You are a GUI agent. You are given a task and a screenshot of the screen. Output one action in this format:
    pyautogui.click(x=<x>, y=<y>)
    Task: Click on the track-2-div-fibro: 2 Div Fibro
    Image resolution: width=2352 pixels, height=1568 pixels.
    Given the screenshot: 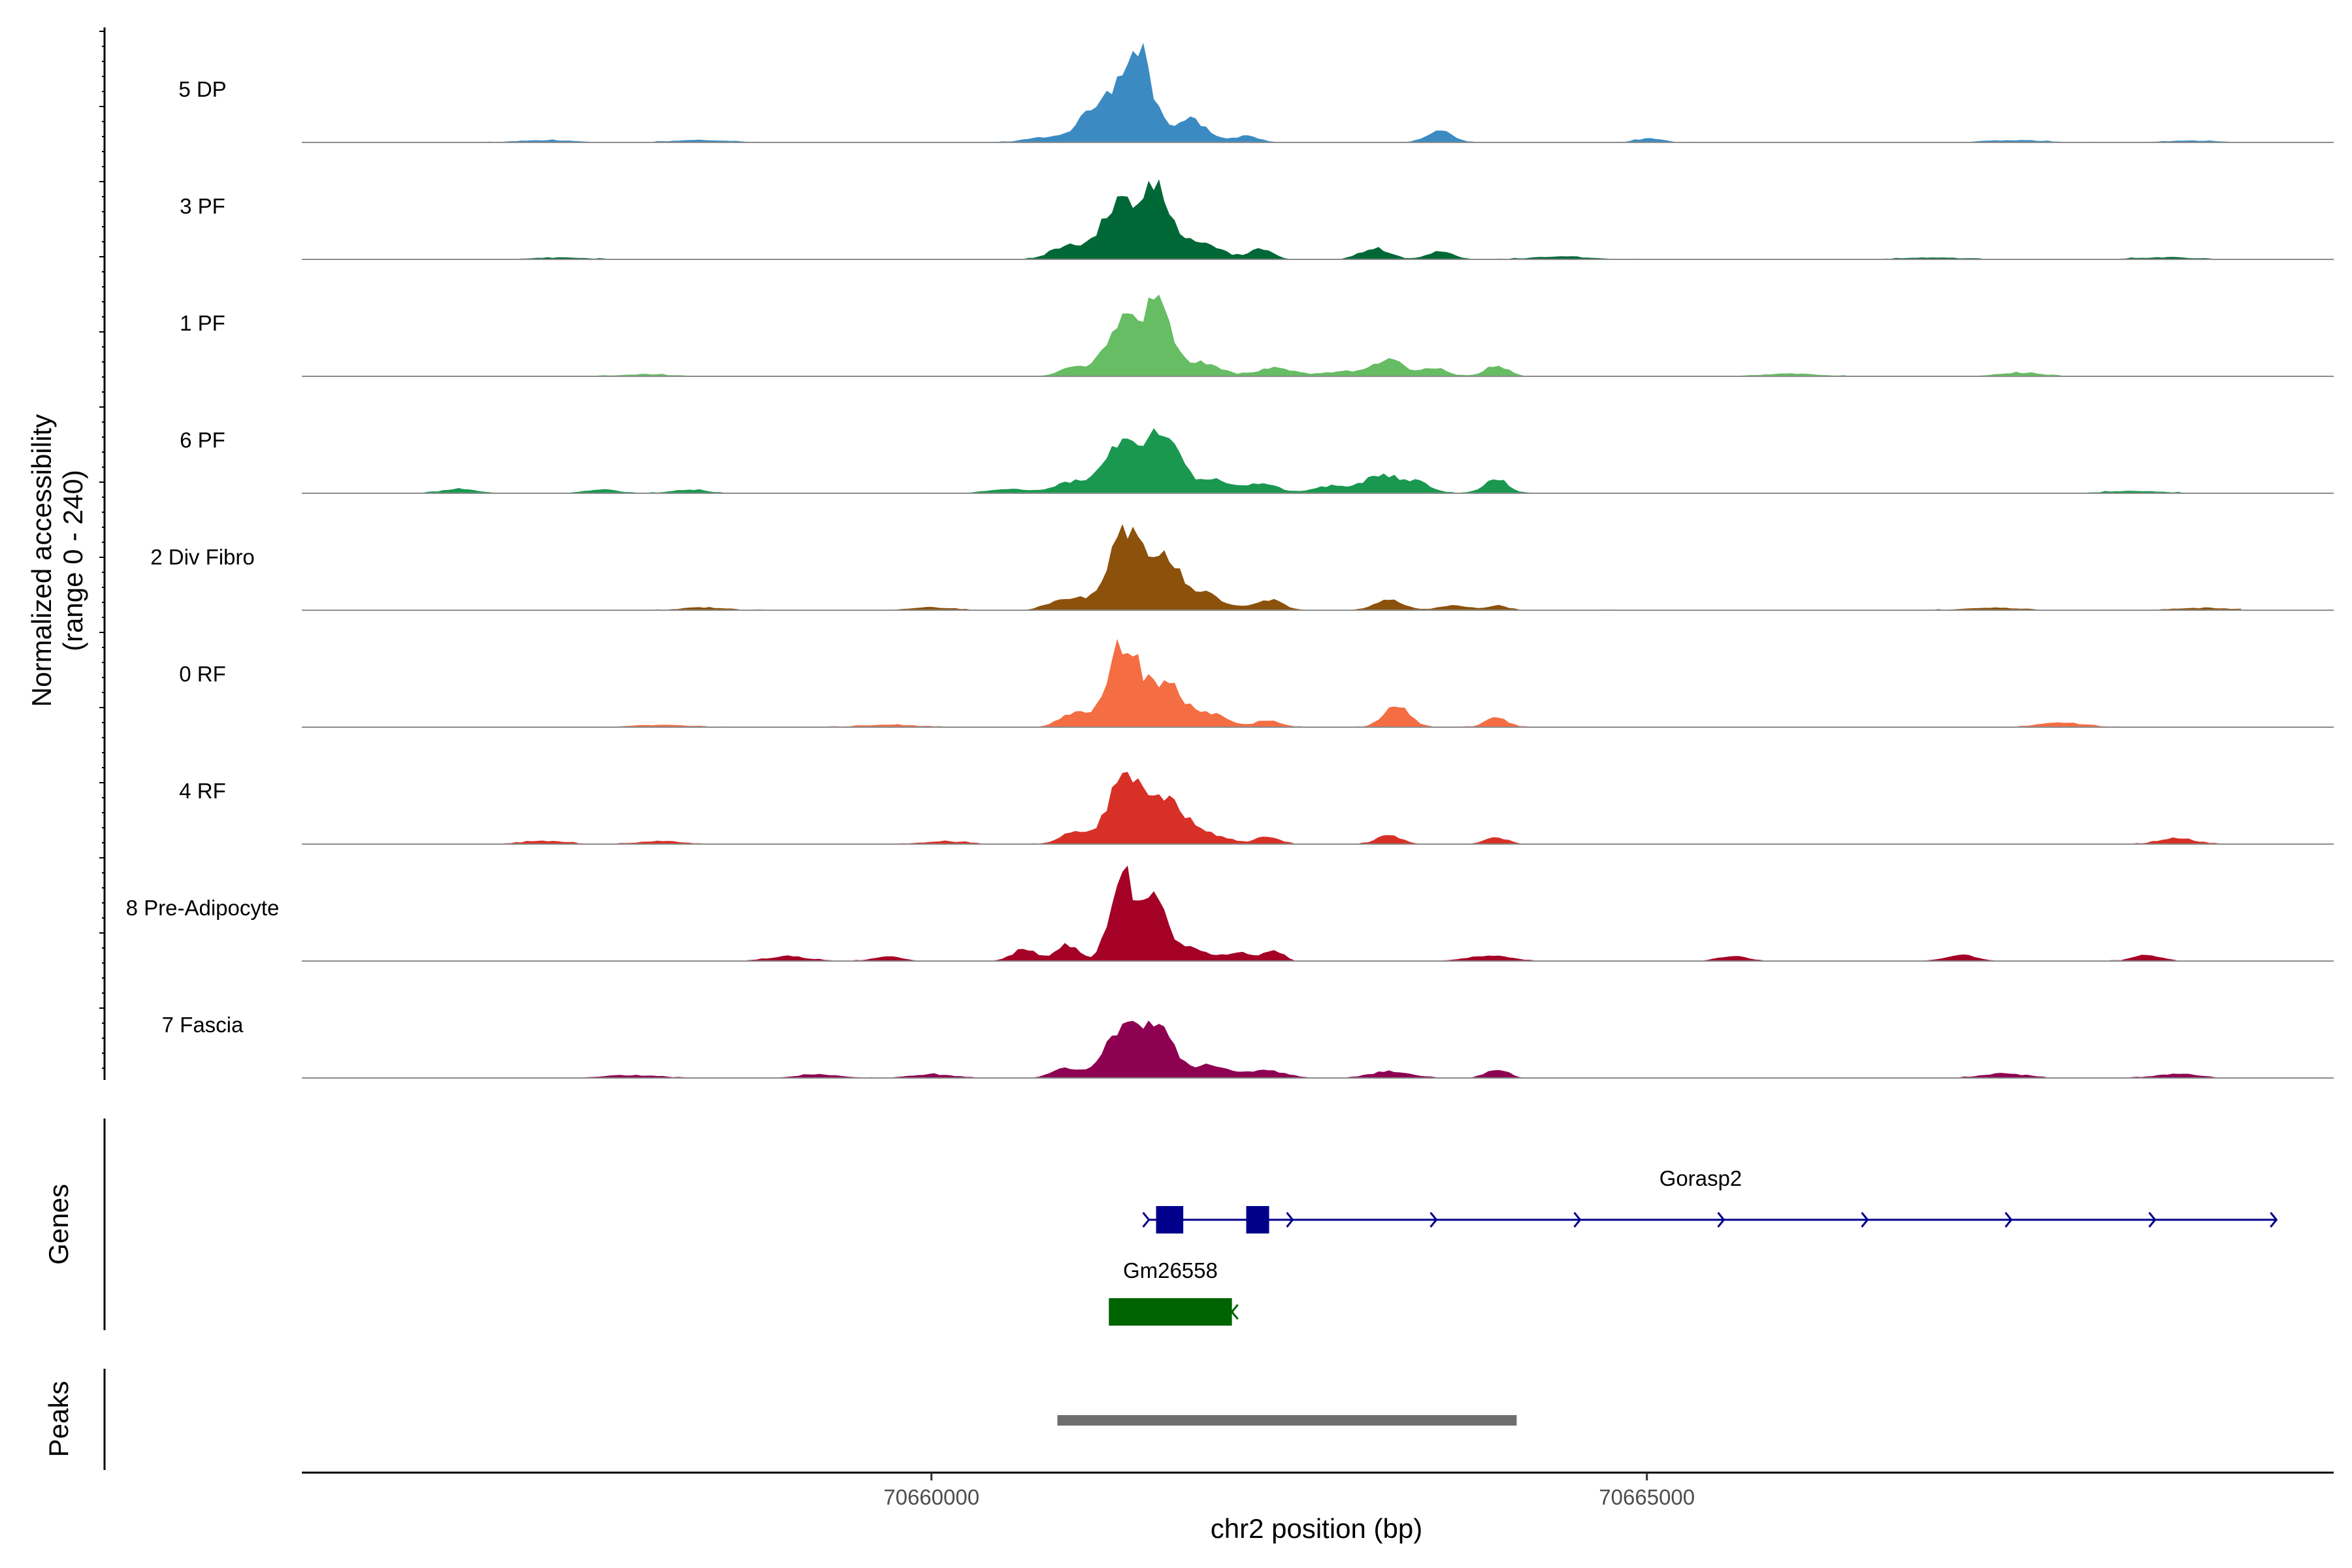 What is the action you would take?
    pyautogui.click(x=1242, y=567)
    